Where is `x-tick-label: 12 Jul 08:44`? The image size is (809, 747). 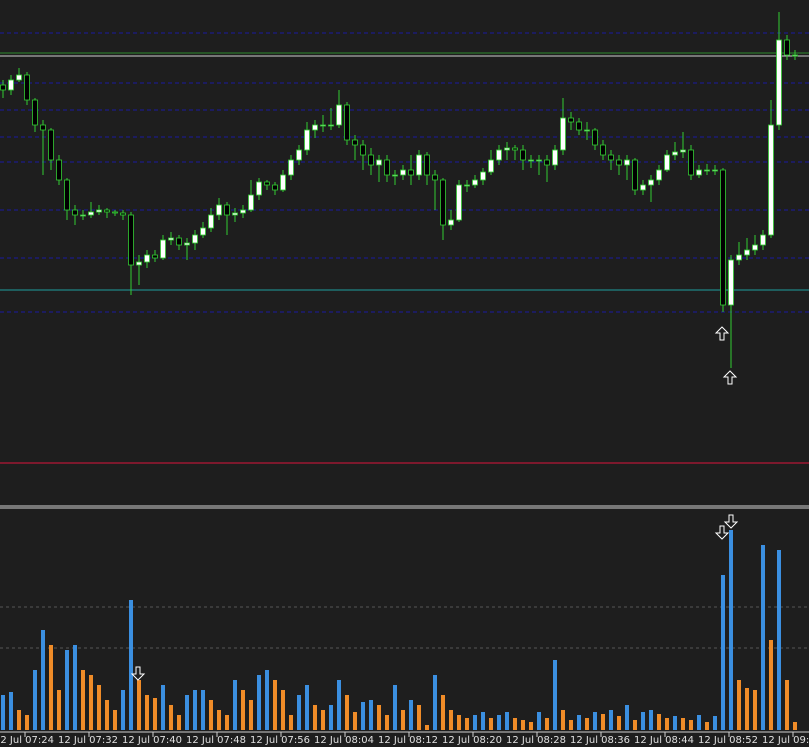 x-tick-label: 12 Jul 08:44 is located at coordinates (664, 740).